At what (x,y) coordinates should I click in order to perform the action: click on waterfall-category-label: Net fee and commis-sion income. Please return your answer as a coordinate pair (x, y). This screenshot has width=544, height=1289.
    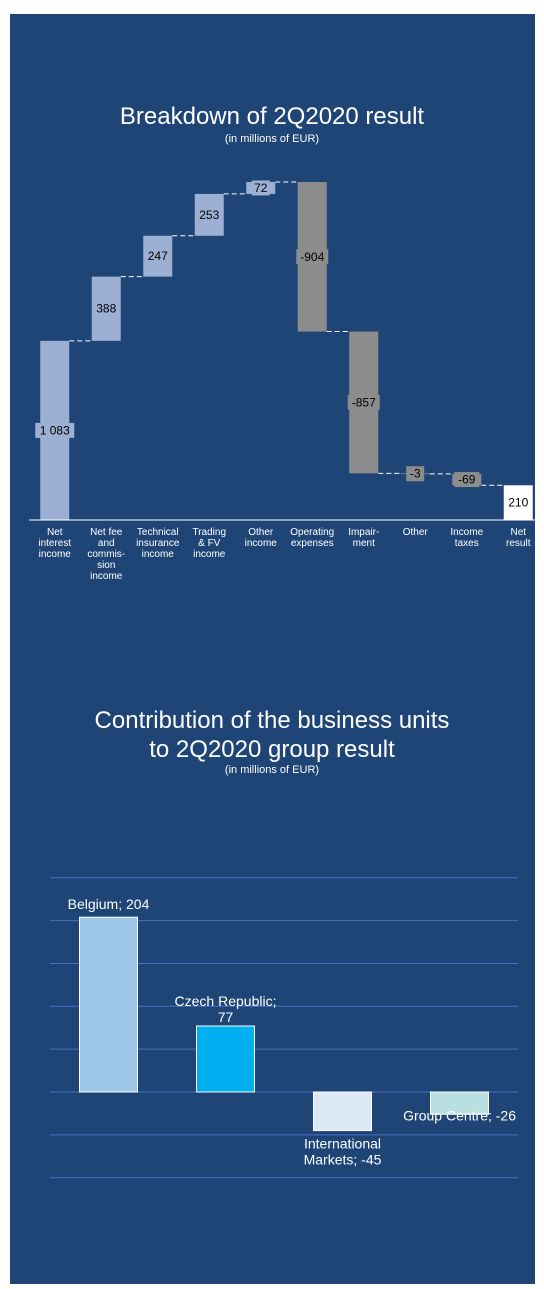
    Looking at the image, I should click on (106, 554).